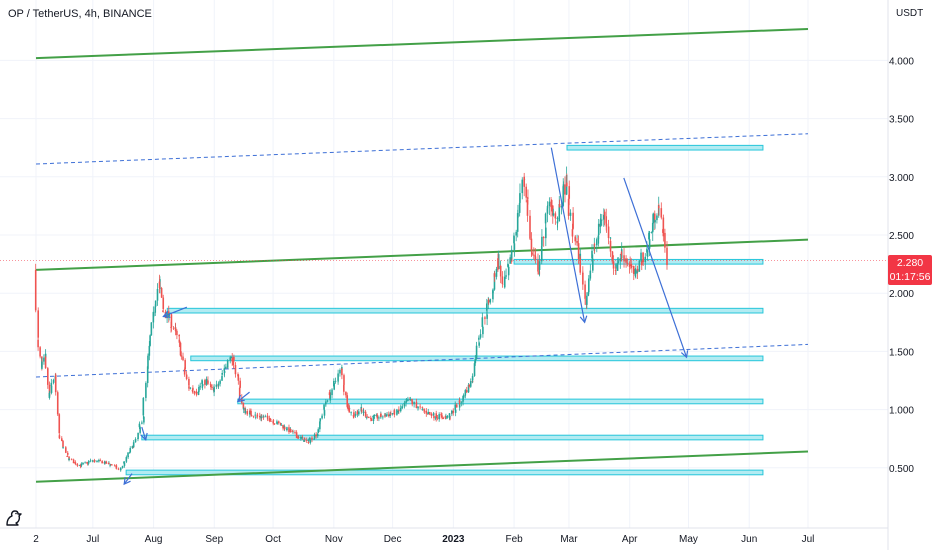 Image resolution: width=932 pixels, height=550 pixels. I want to click on x-tick-label: Jul, so click(808, 539).